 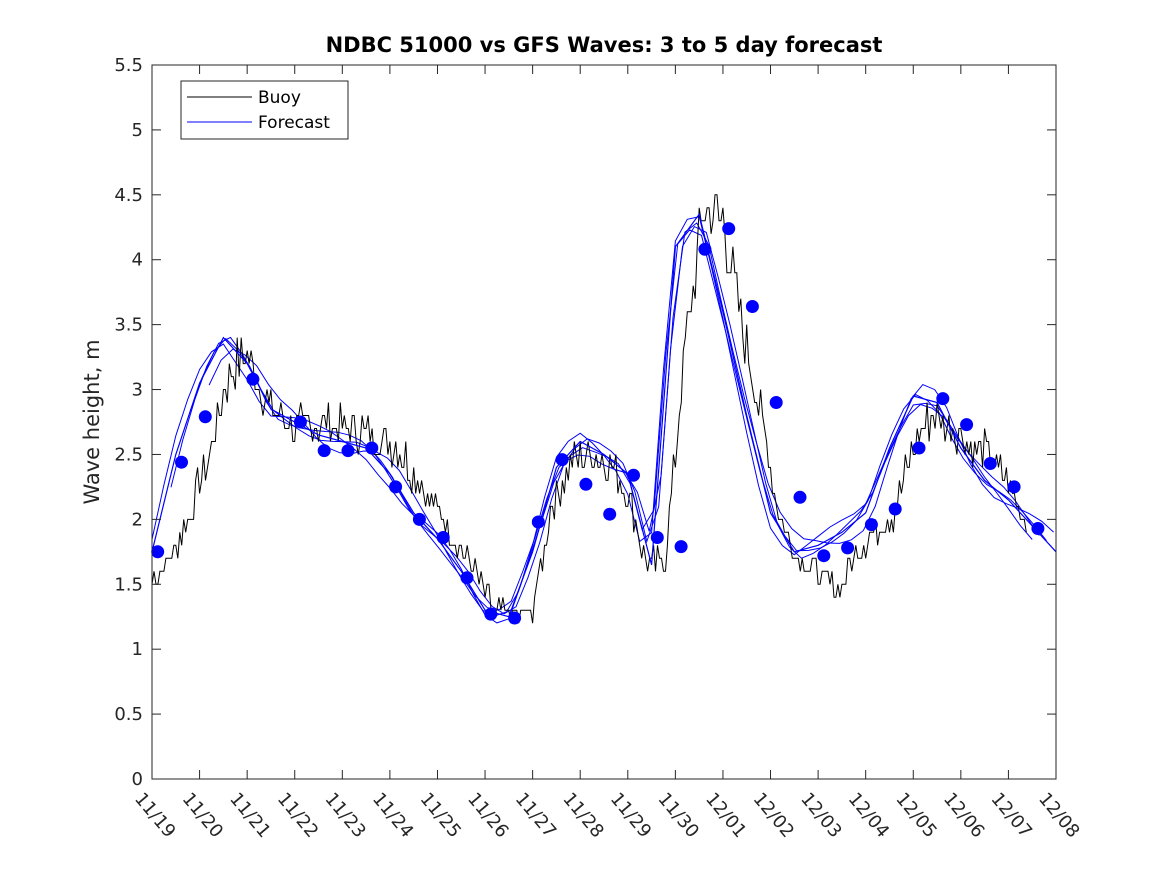 What do you see at coordinates (92, 421) in the screenshot?
I see `y-axis-label: Wave height, m` at bounding box center [92, 421].